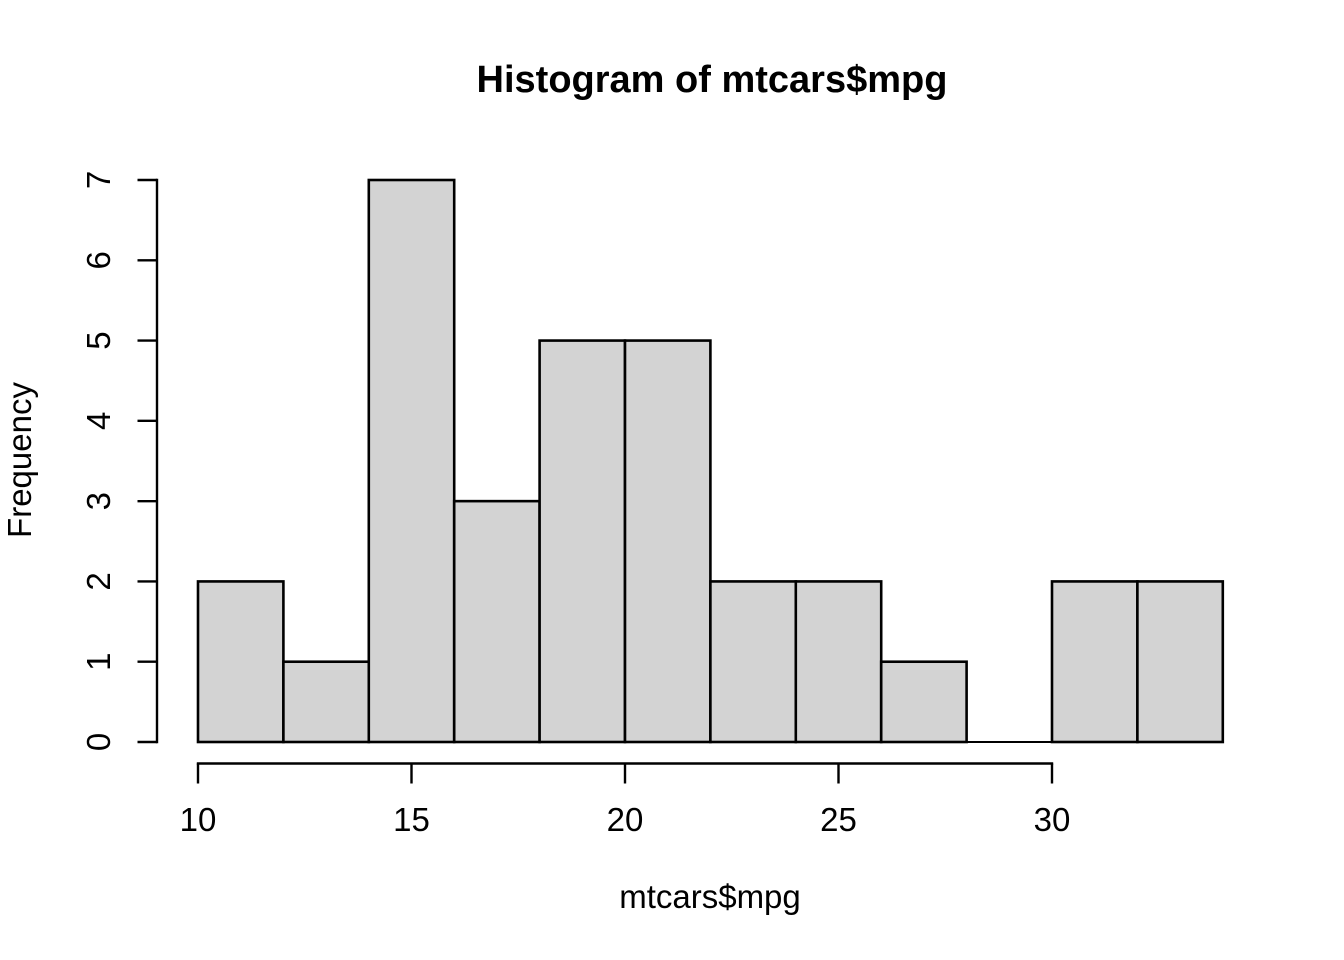  What do you see at coordinates (98, 742) in the screenshot?
I see `y-tick-label: 0` at bounding box center [98, 742].